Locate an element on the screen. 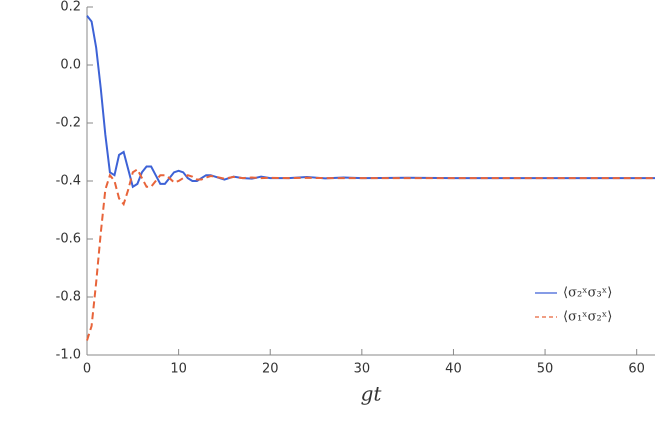  y-tick-label: -0.2 is located at coordinates (68, 123).